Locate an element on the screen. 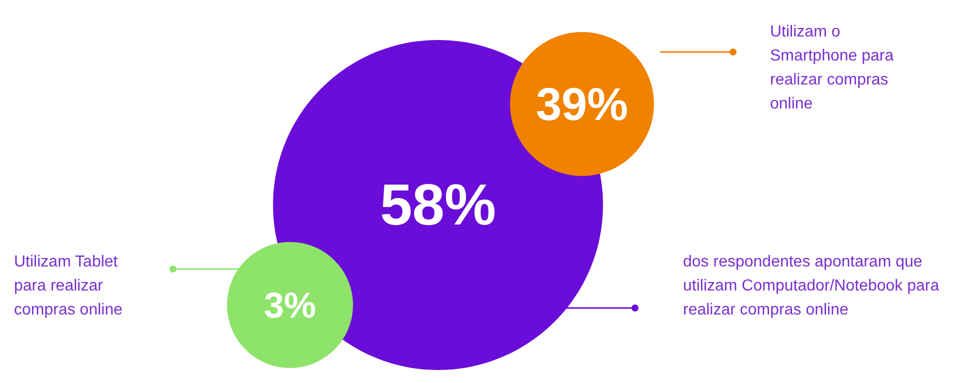 This screenshot has height=383, width=971. data-label: 39% is located at coordinates (582, 104).